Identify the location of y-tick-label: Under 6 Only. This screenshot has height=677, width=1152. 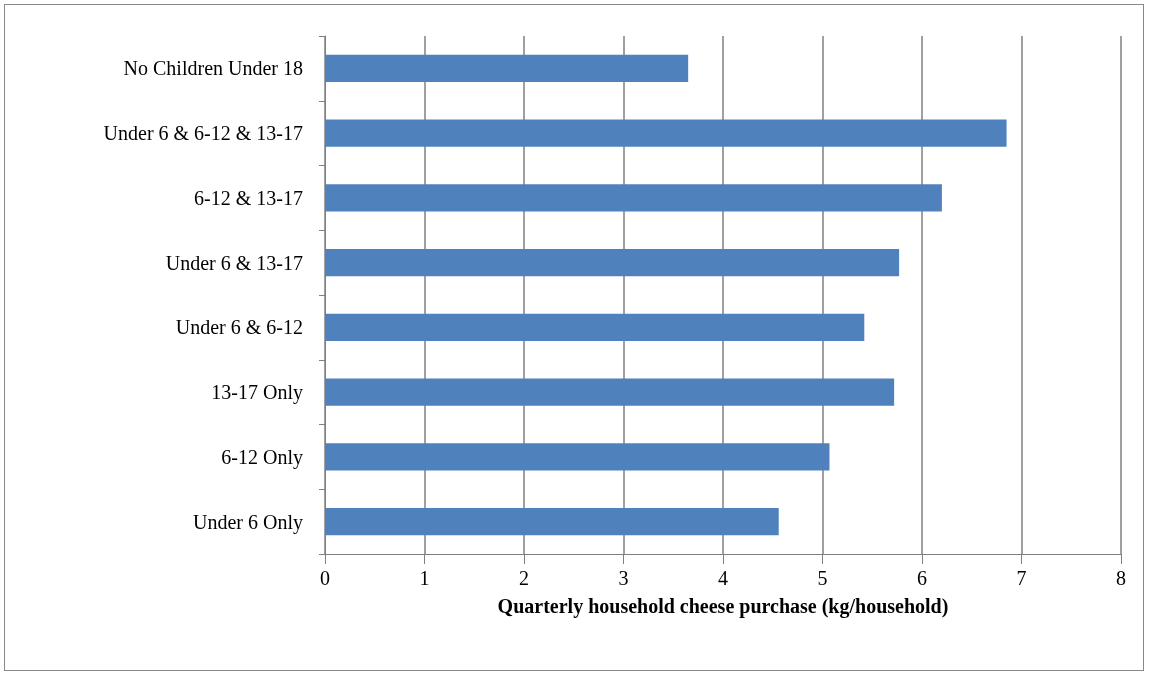
(248, 522).